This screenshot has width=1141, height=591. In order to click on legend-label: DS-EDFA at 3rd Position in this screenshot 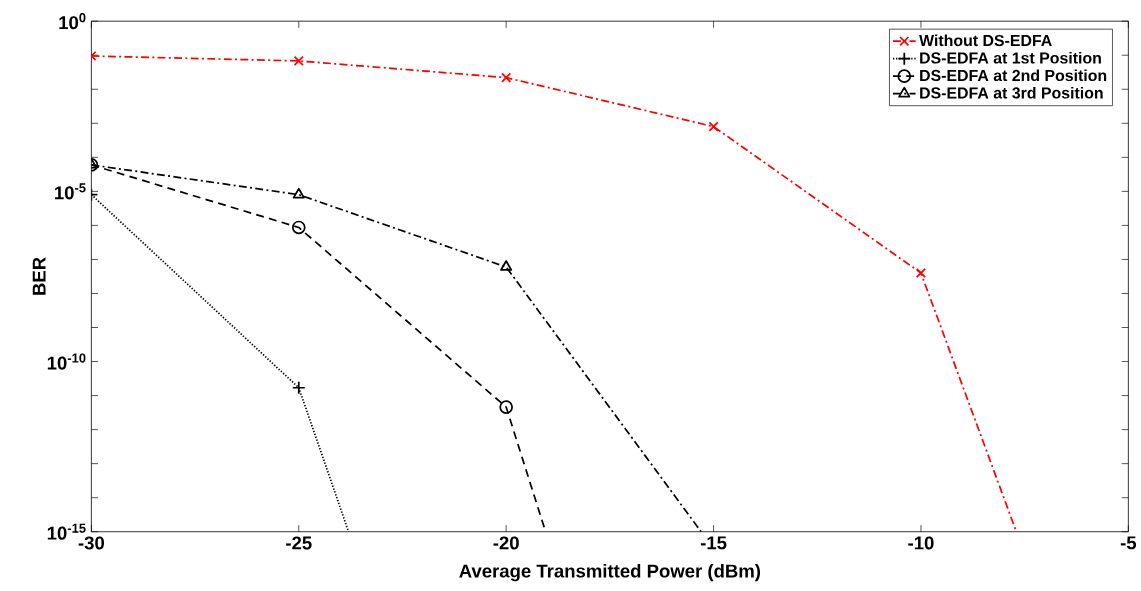, I will do `click(1011, 92)`.